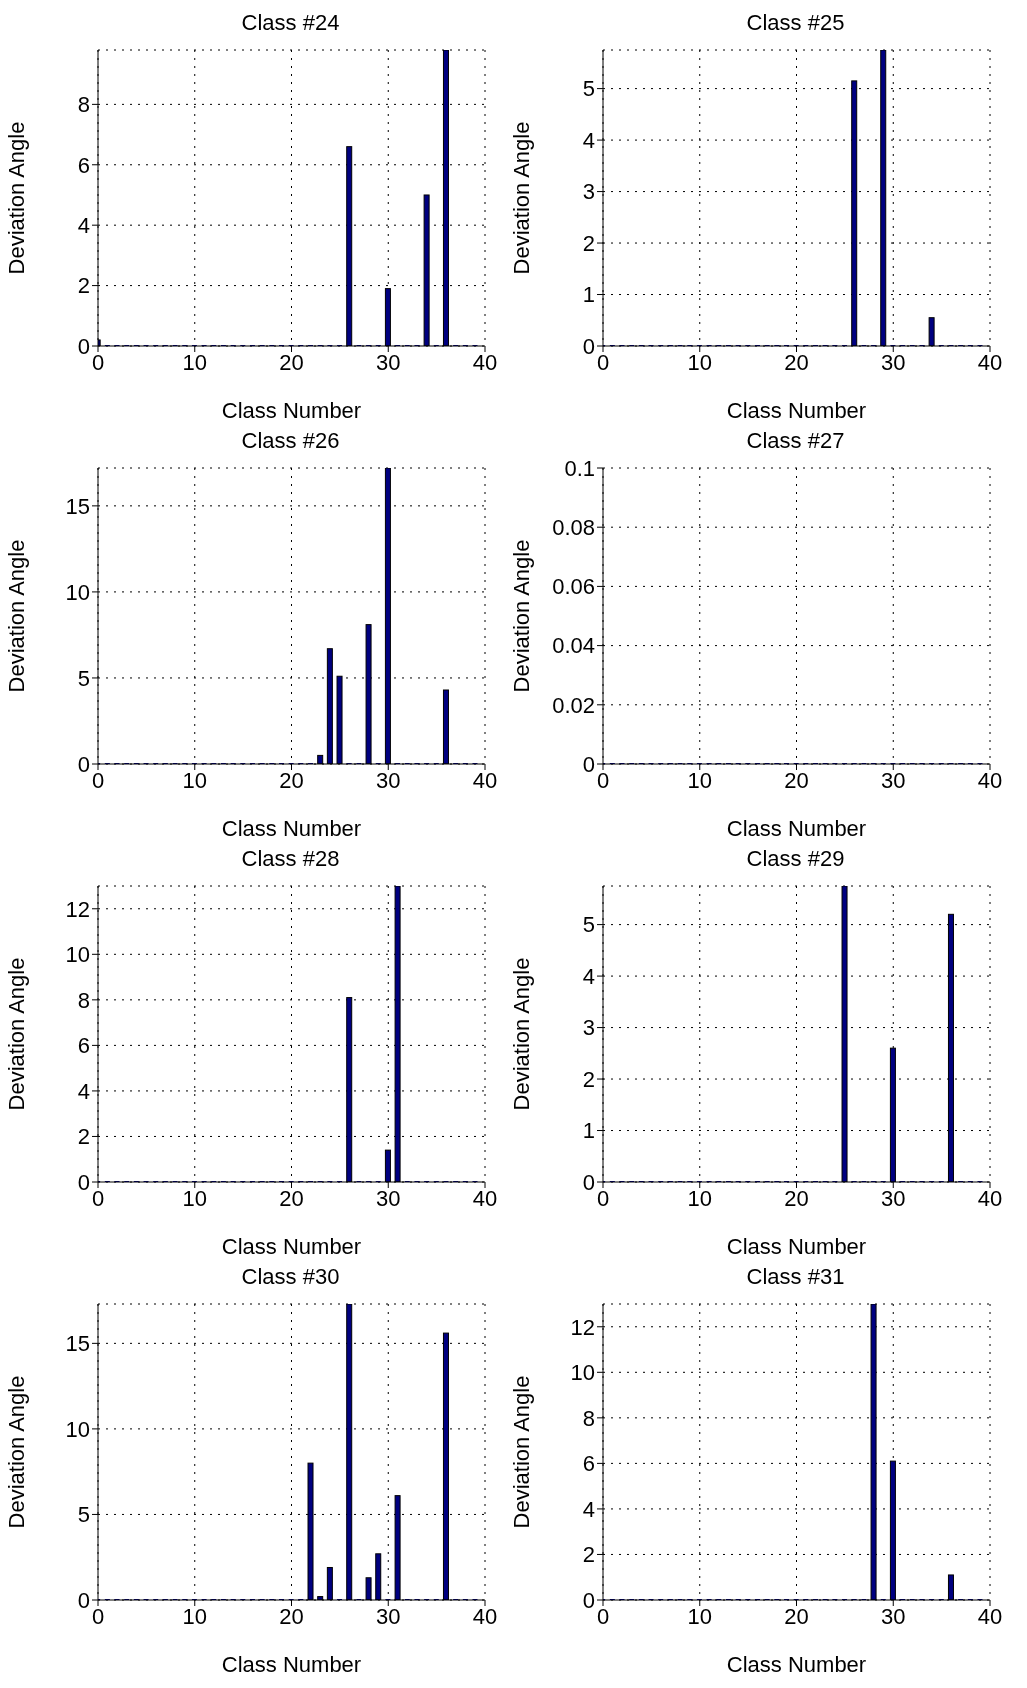 The width and height of the screenshot is (1027, 1688). What do you see at coordinates (573, 646) in the screenshot?
I see `y-tick-label: 0.04` at bounding box center [573, 646].